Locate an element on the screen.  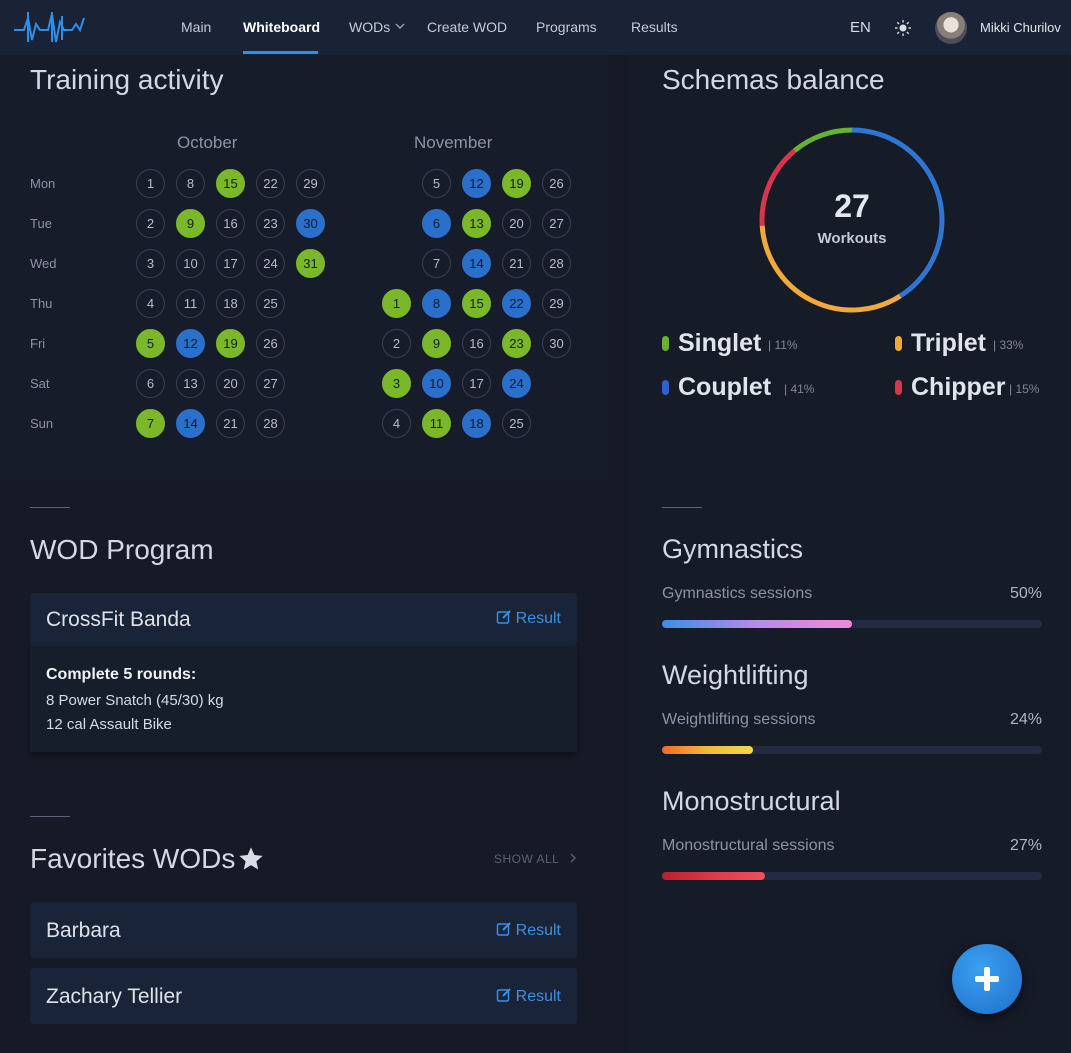
legend-name: Couplet is located at coordinates (725, 387).